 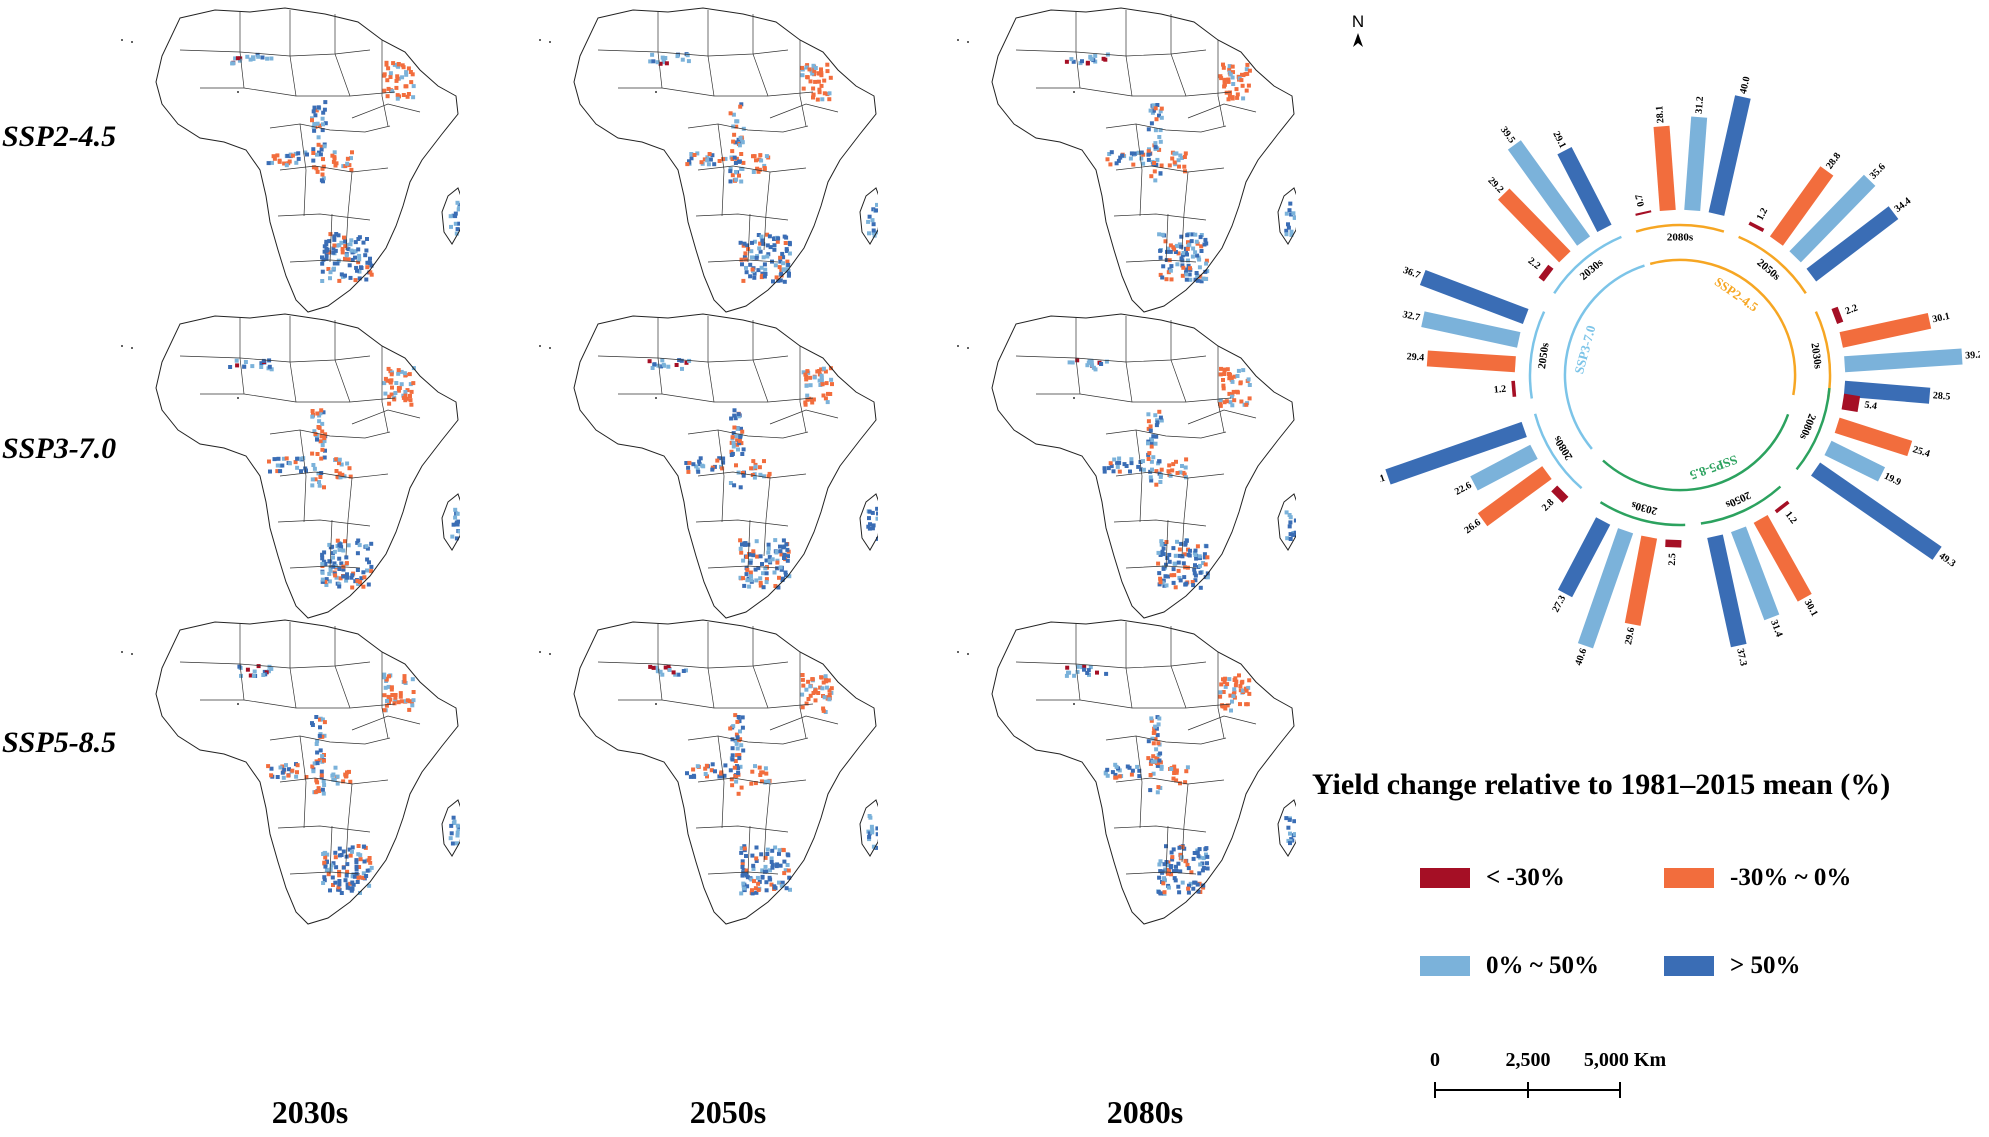 I want to click on bar-value-label: 29.2, so click(x=1496, y=185).